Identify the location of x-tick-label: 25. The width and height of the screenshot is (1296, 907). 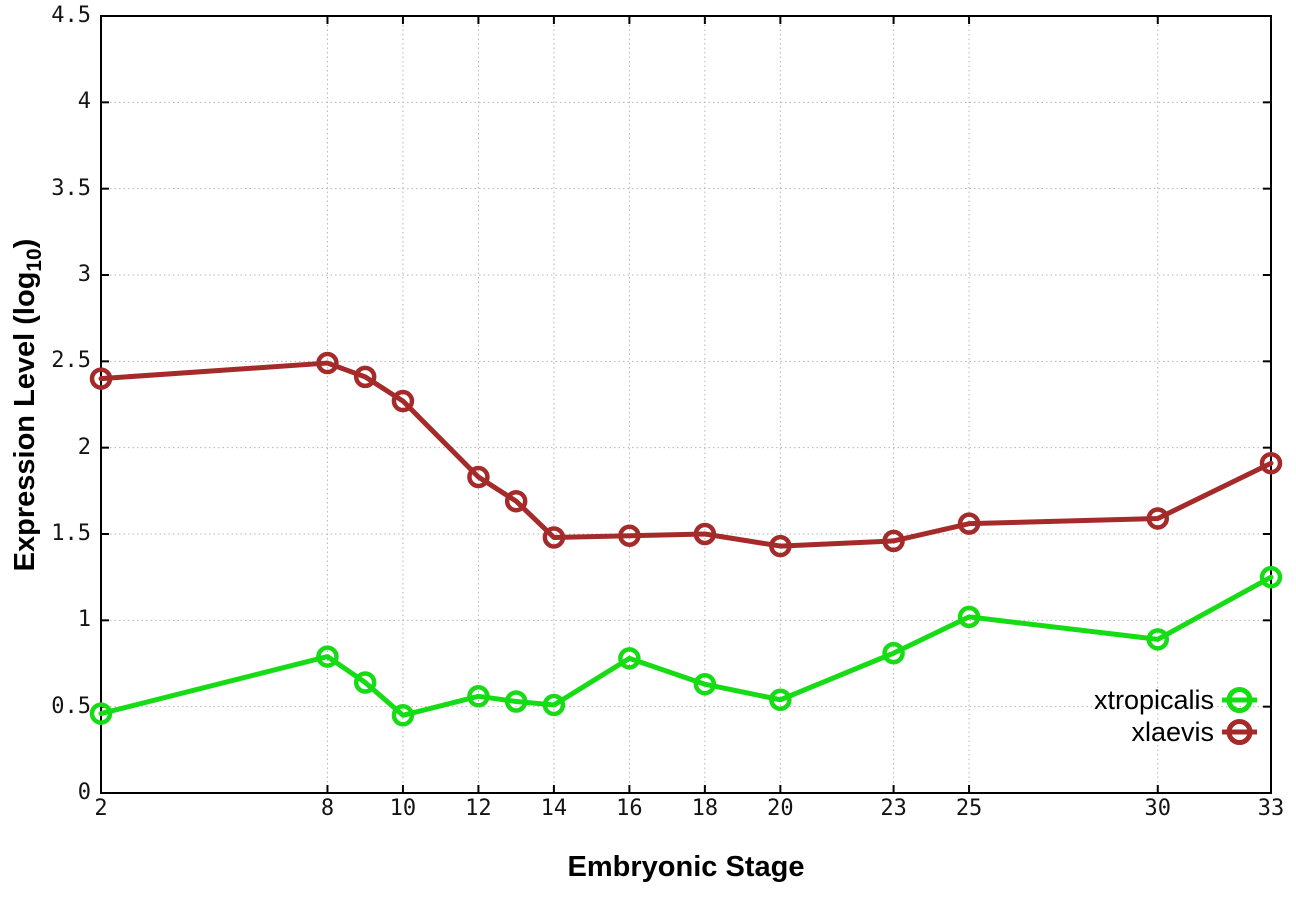
(969, 808).